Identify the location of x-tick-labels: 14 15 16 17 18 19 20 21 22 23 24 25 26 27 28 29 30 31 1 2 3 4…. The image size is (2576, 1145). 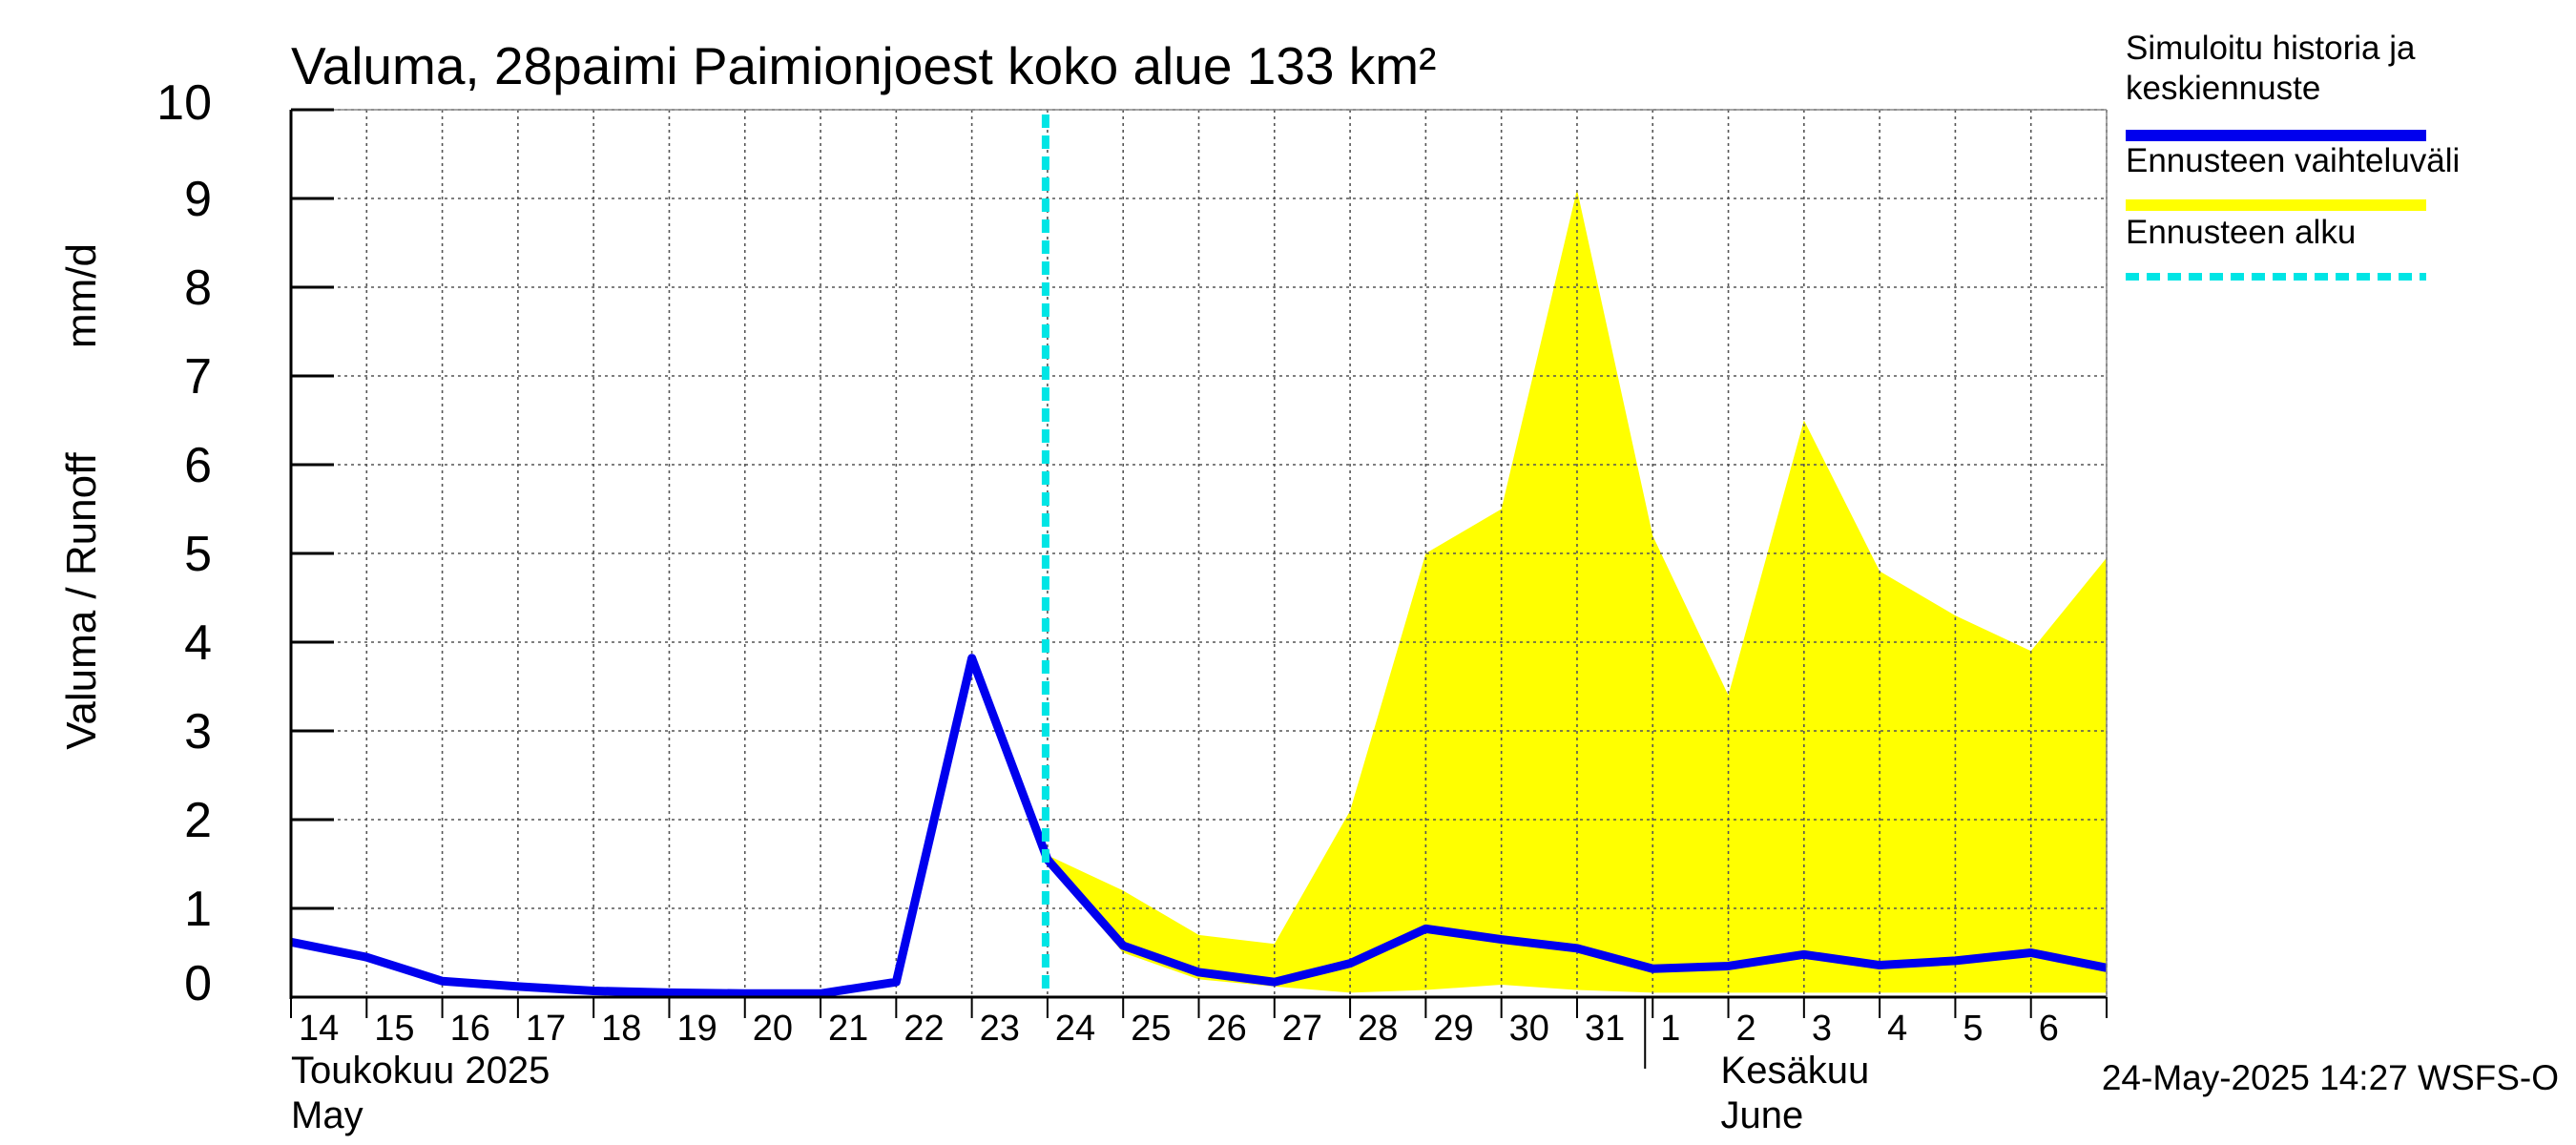
(1179, 1029).